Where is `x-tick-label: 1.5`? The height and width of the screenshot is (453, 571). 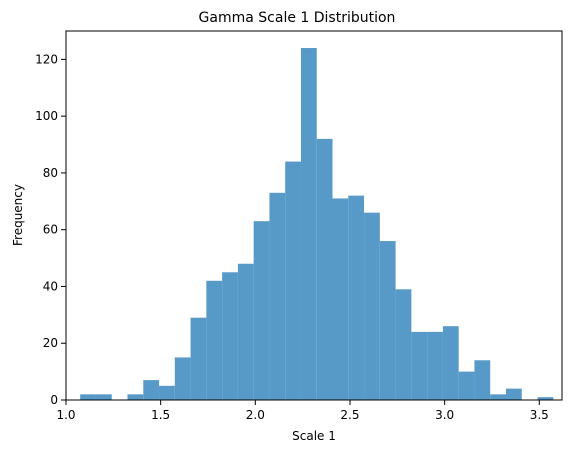
x-tick-label: 1.5 is located at coordinates (160, 415).